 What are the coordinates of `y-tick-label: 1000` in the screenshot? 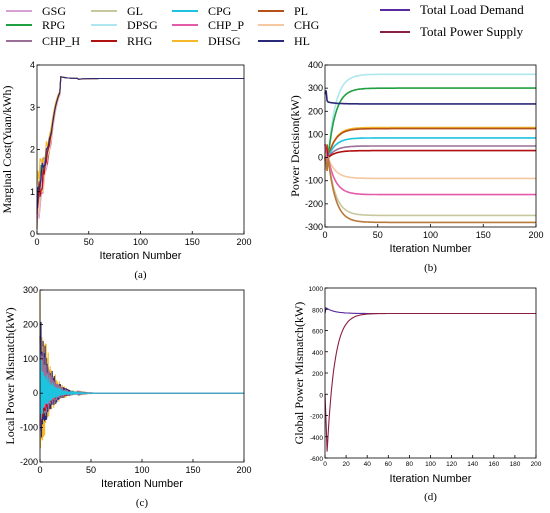 It's located at (316, 289).